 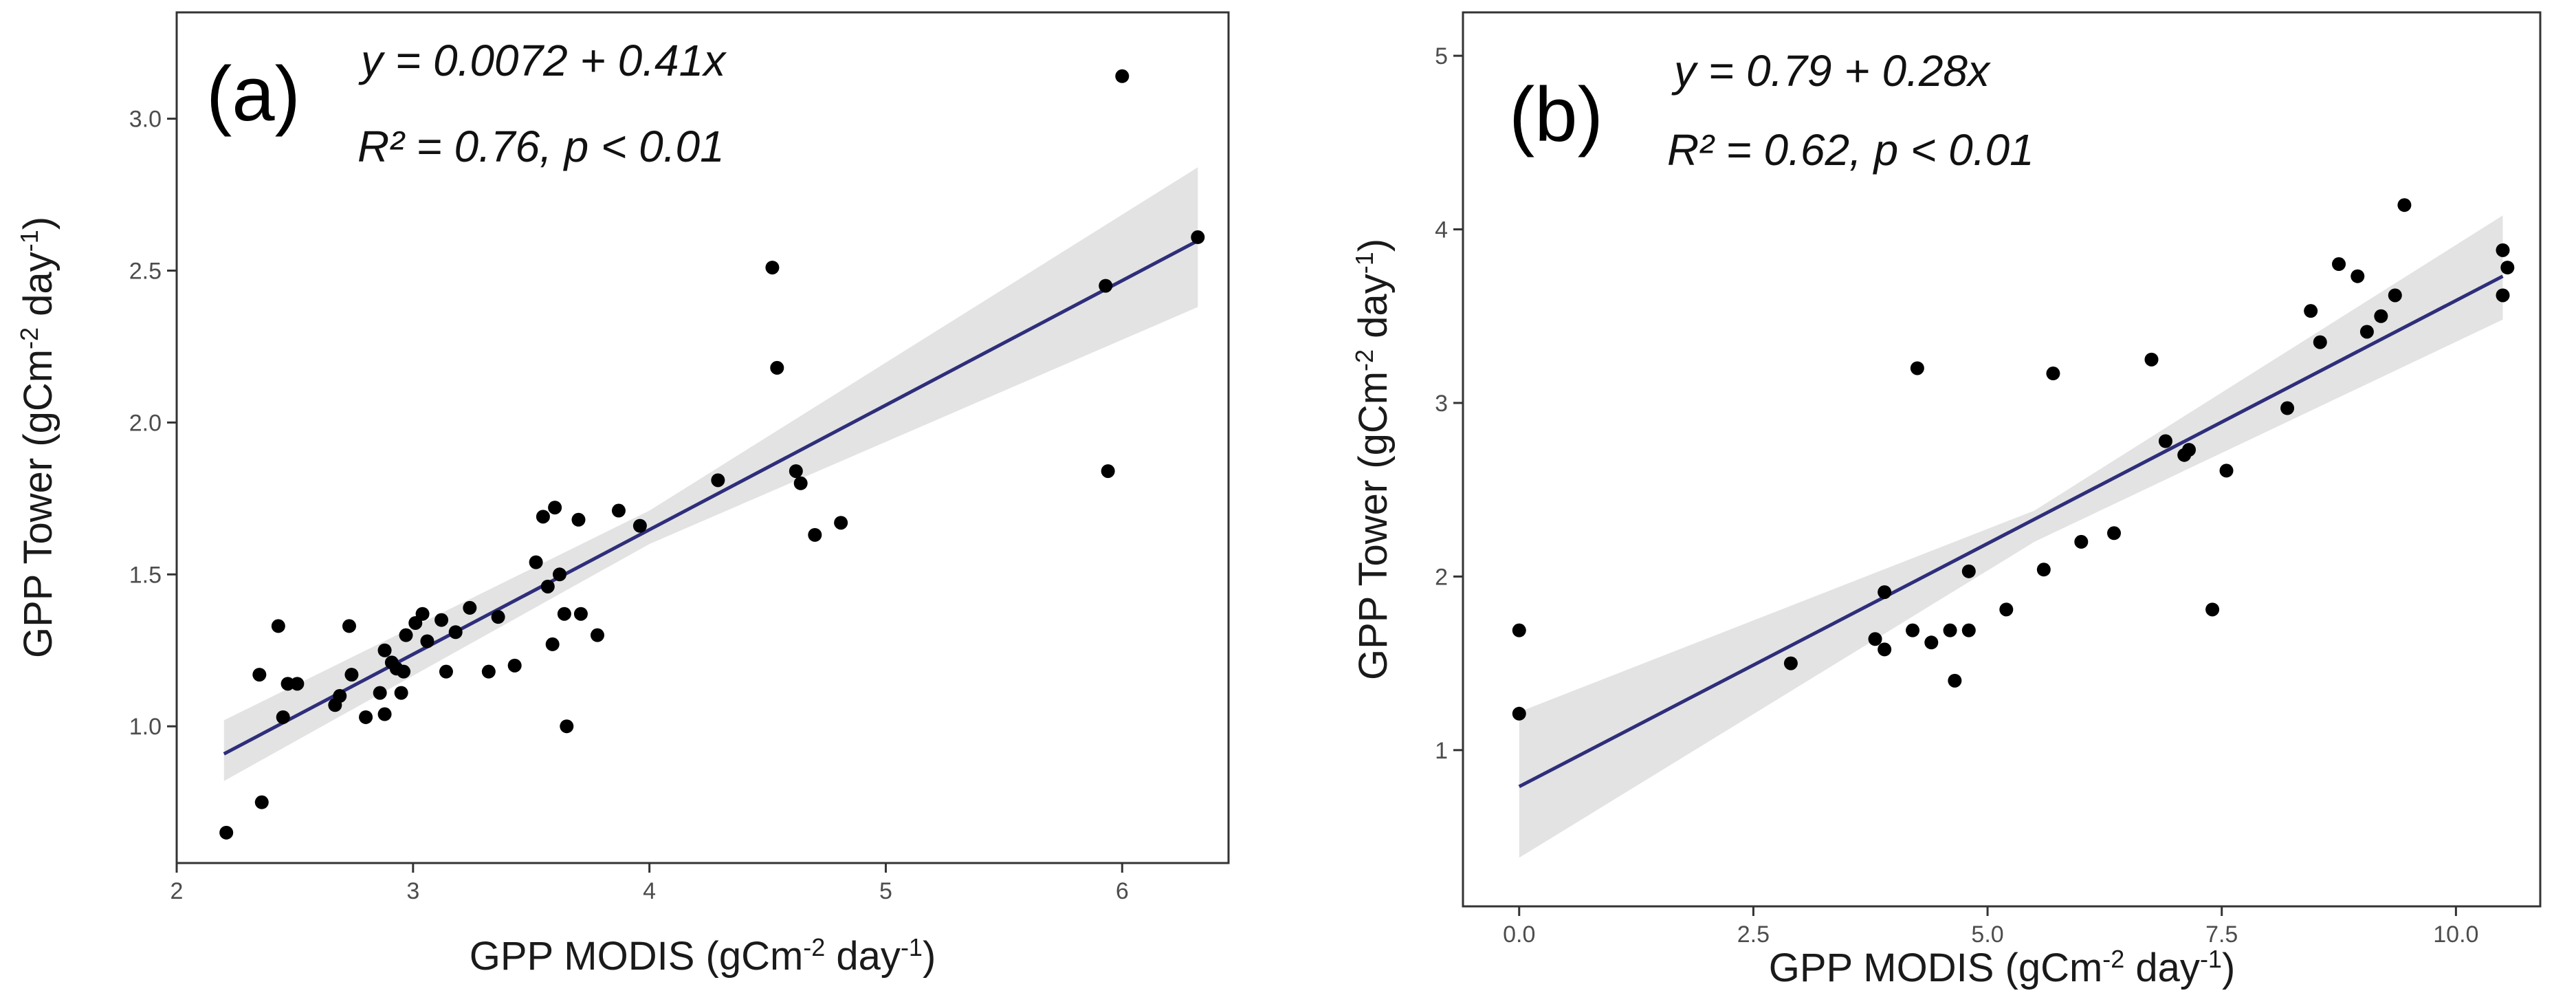 What do you see at coordinates (2455, 934) in the screenshot?
I see `panel-b-x-tick-label: 10.0` at bounding box center [2455, 934].